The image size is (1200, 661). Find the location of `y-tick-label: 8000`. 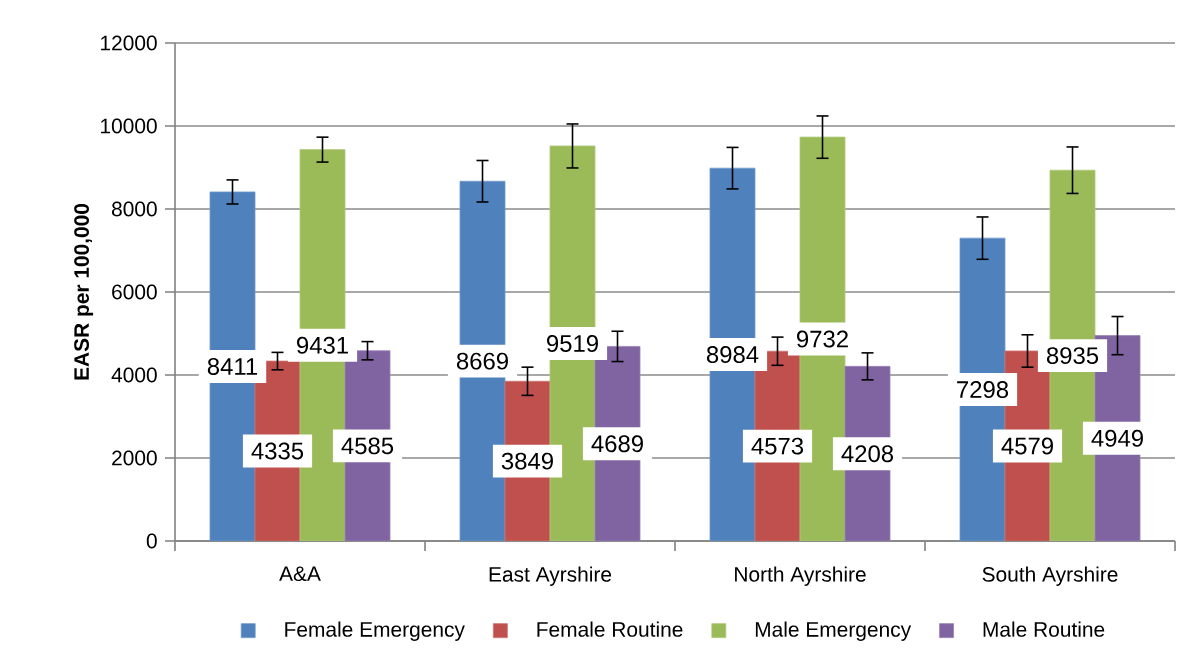

y-tick-label: 8000 is located at coordinates (134, 209).